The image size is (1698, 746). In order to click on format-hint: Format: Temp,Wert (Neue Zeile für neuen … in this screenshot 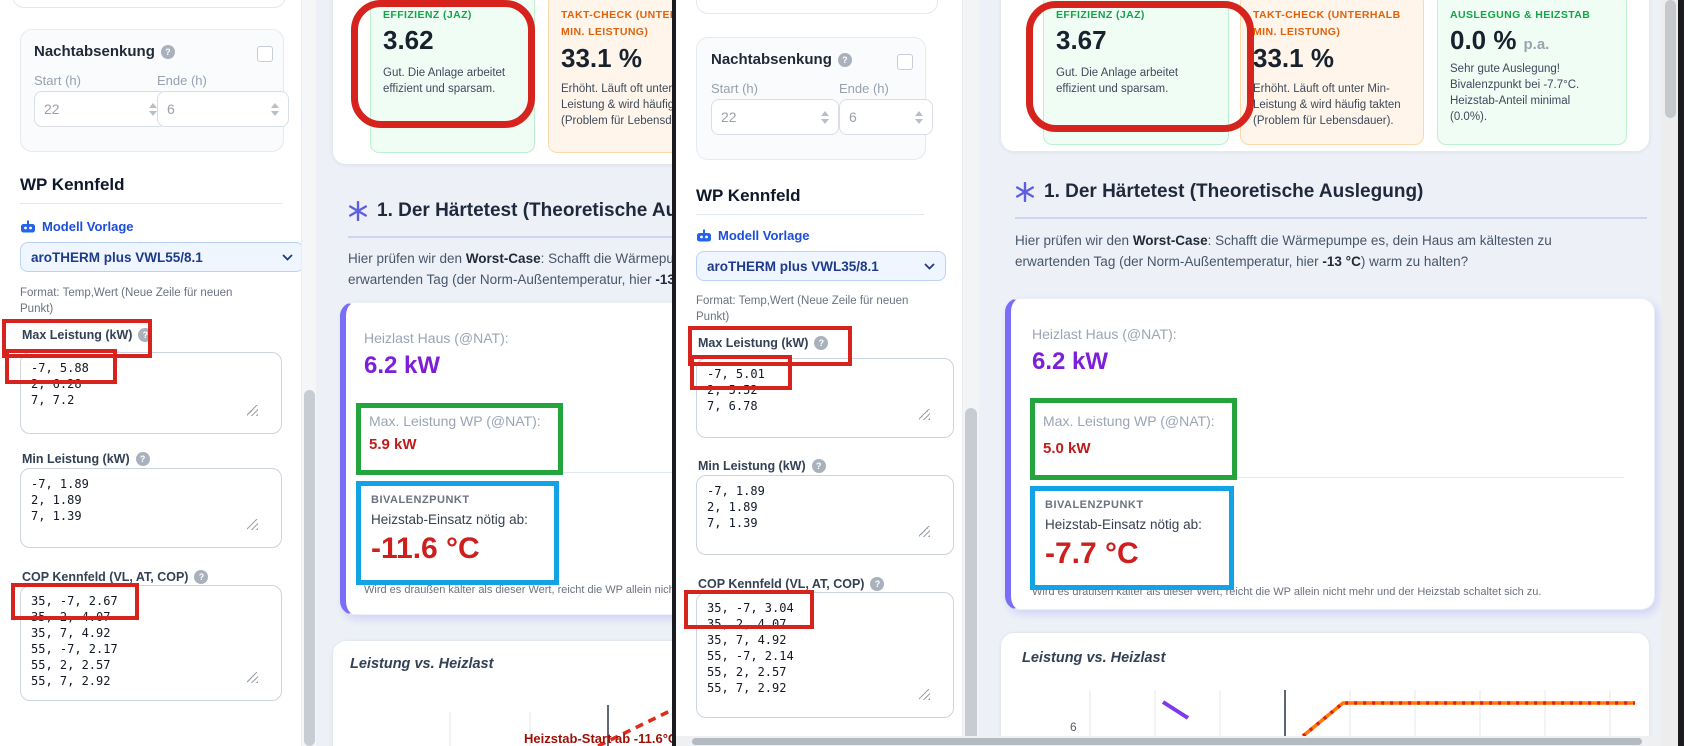, I will do `click(126, 301)`.